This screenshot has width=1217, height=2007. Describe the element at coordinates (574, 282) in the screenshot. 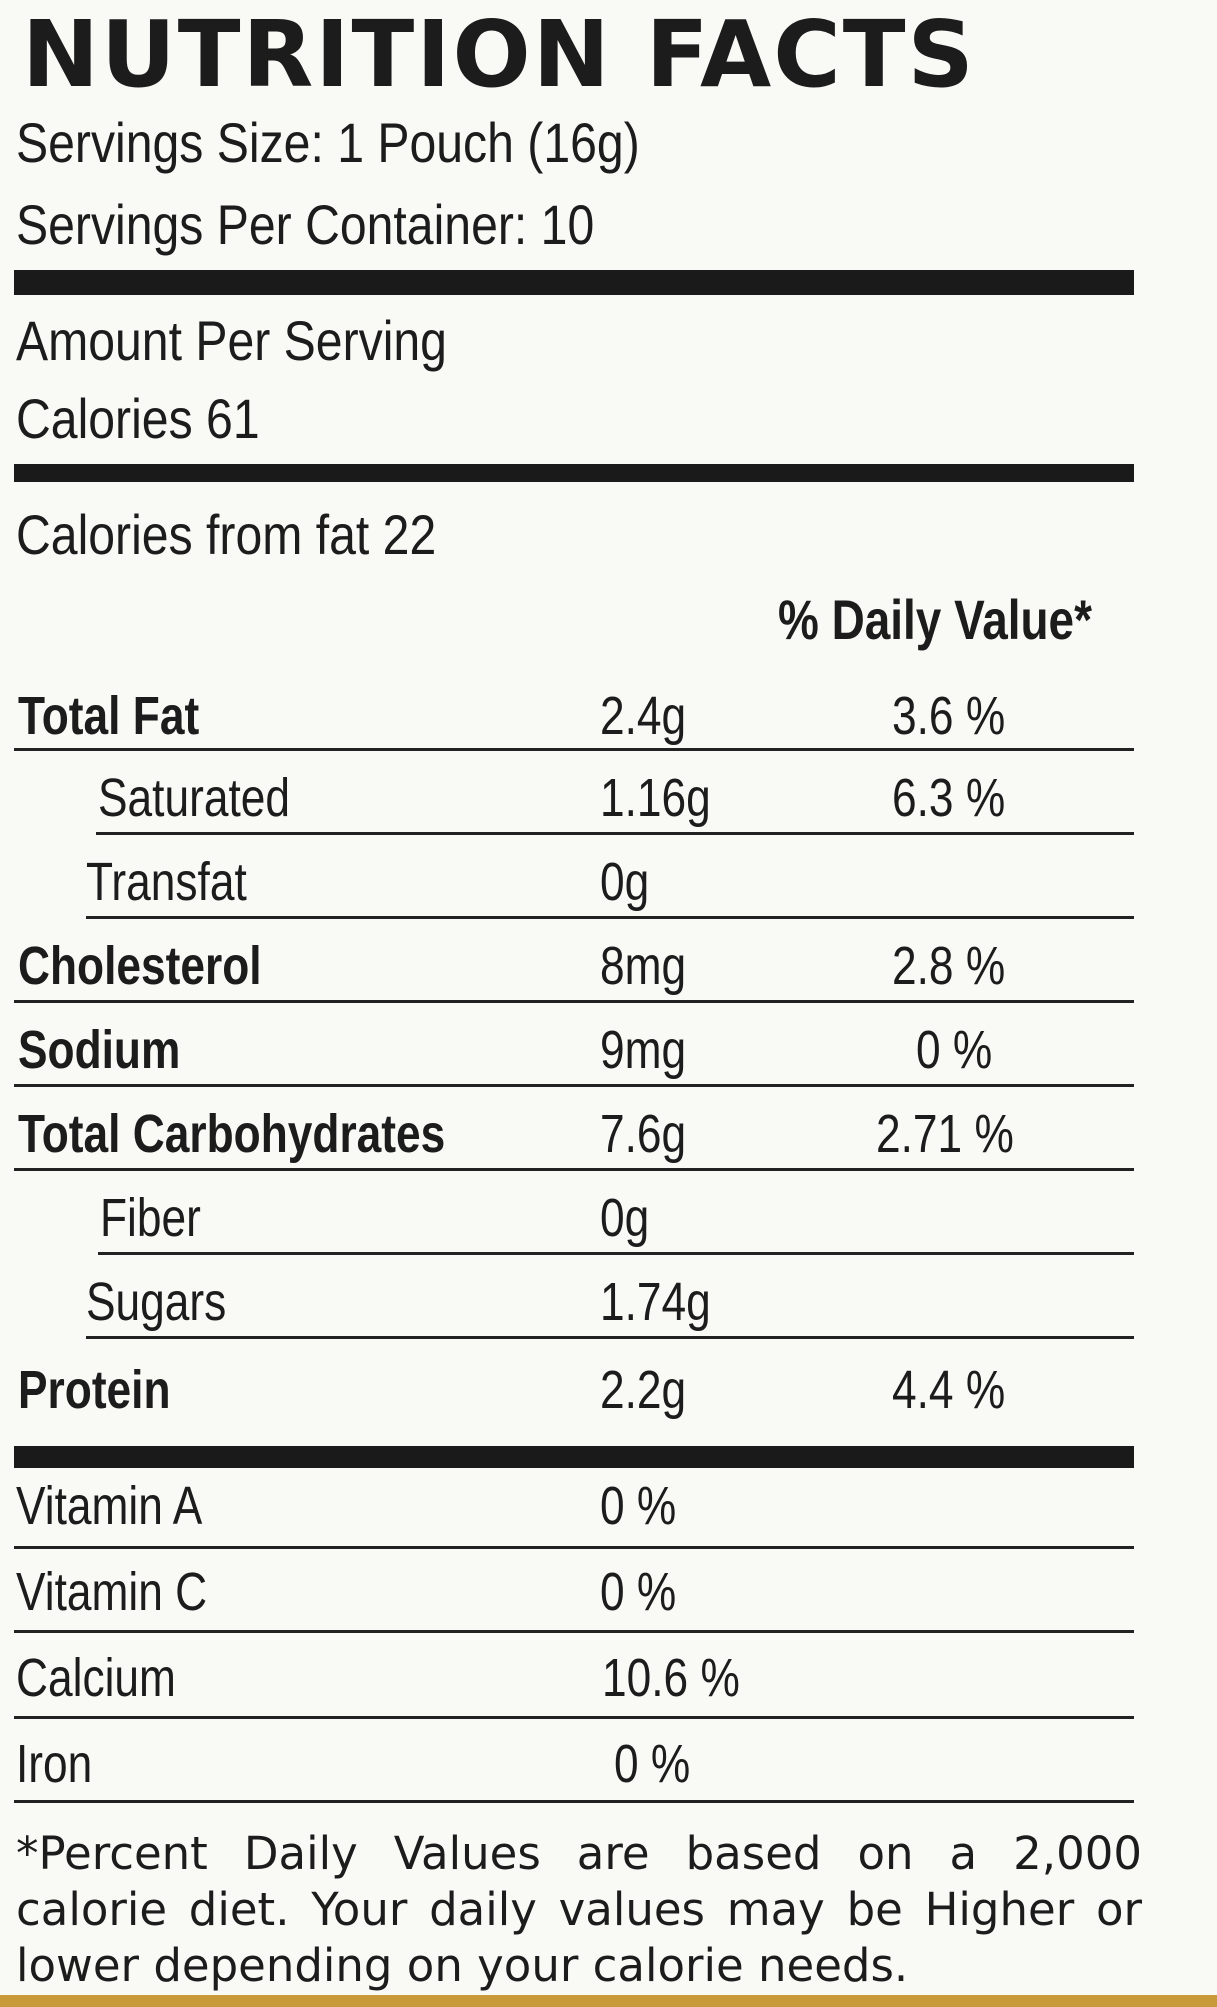

I see `thick-divider-top` at that location.